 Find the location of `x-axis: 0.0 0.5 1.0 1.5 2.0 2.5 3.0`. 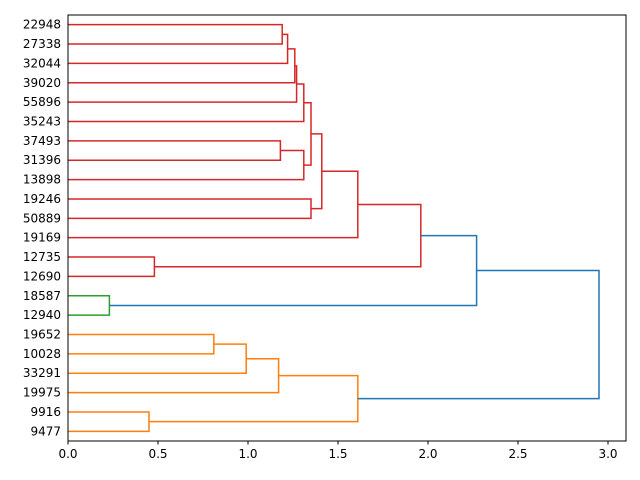

x-axis: 0.0 0.5 1.0 1.5 2.0 2.5 3.0 is located at coordinates (338, 451).